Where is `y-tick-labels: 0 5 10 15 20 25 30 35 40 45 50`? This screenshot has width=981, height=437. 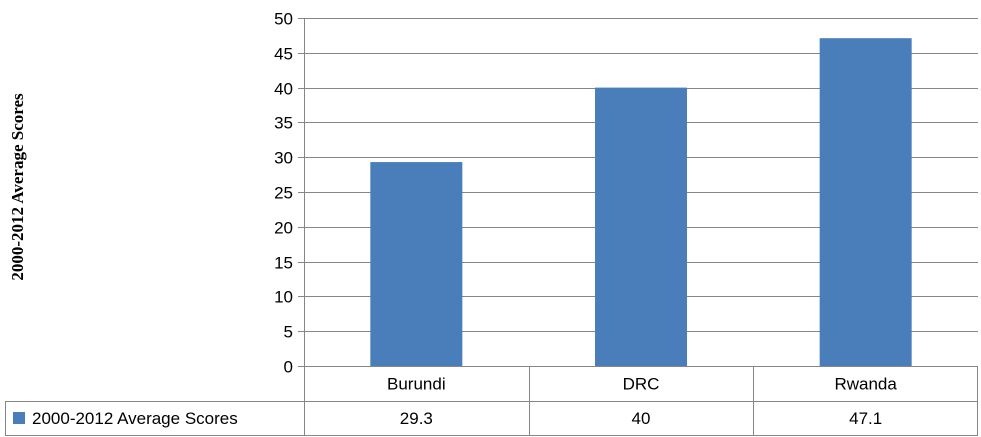 y-tick-labels: 0 5 10 15 20 25 30 35 40 45 50 is located at coordinates (283, 193).